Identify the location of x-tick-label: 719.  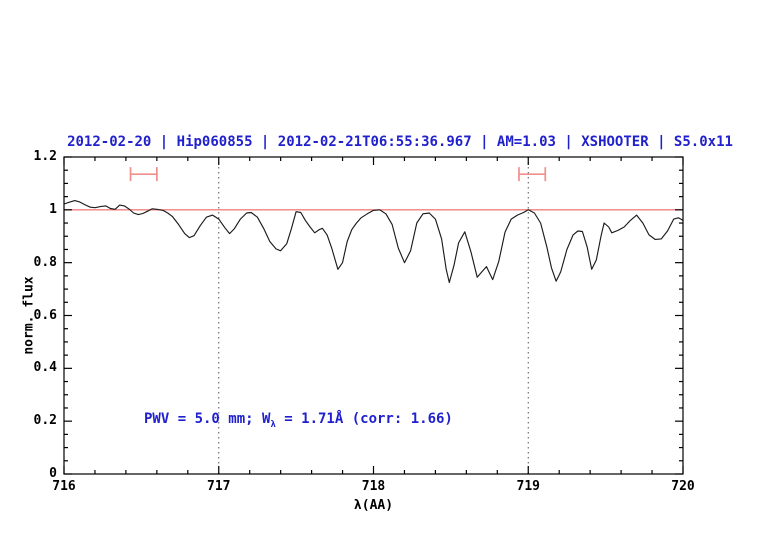
(528, 486).